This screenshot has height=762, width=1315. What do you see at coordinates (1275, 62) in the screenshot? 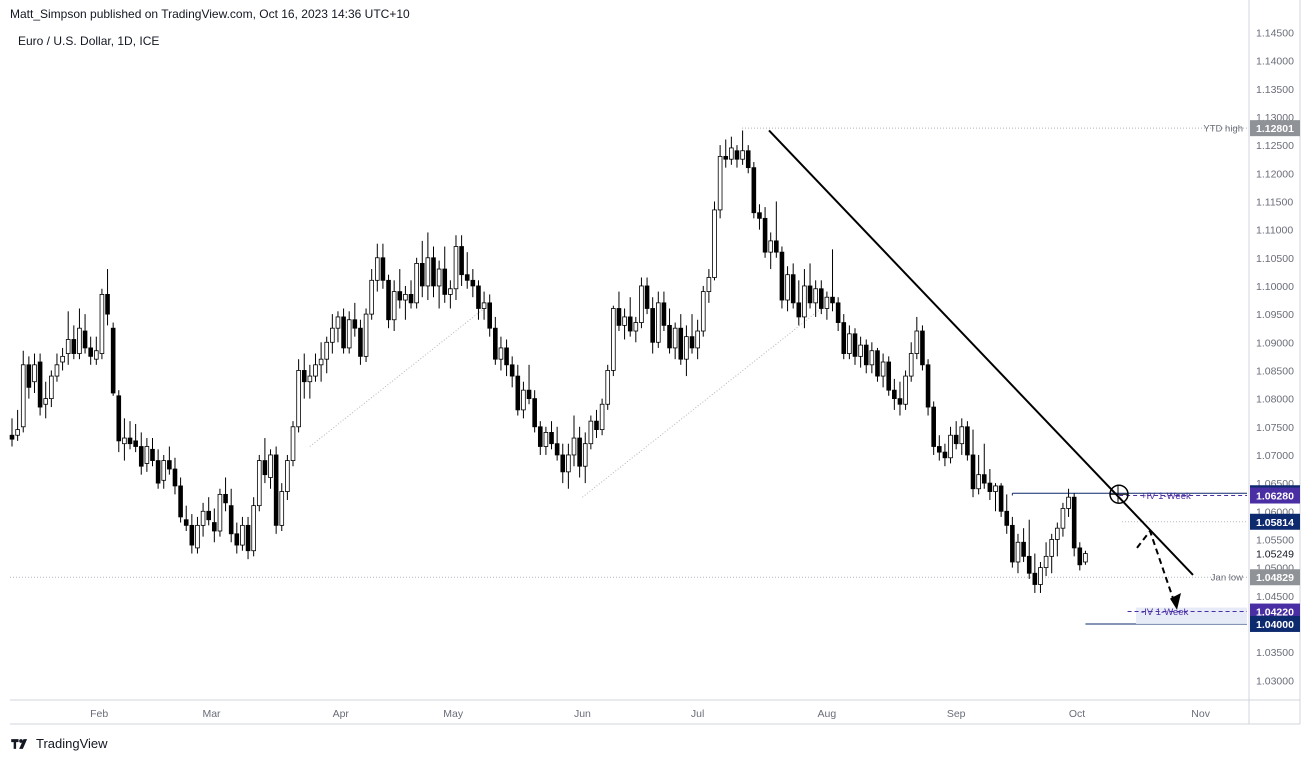
I see `price-tick-label: 1.14000` at bounding box center [1275, 62].